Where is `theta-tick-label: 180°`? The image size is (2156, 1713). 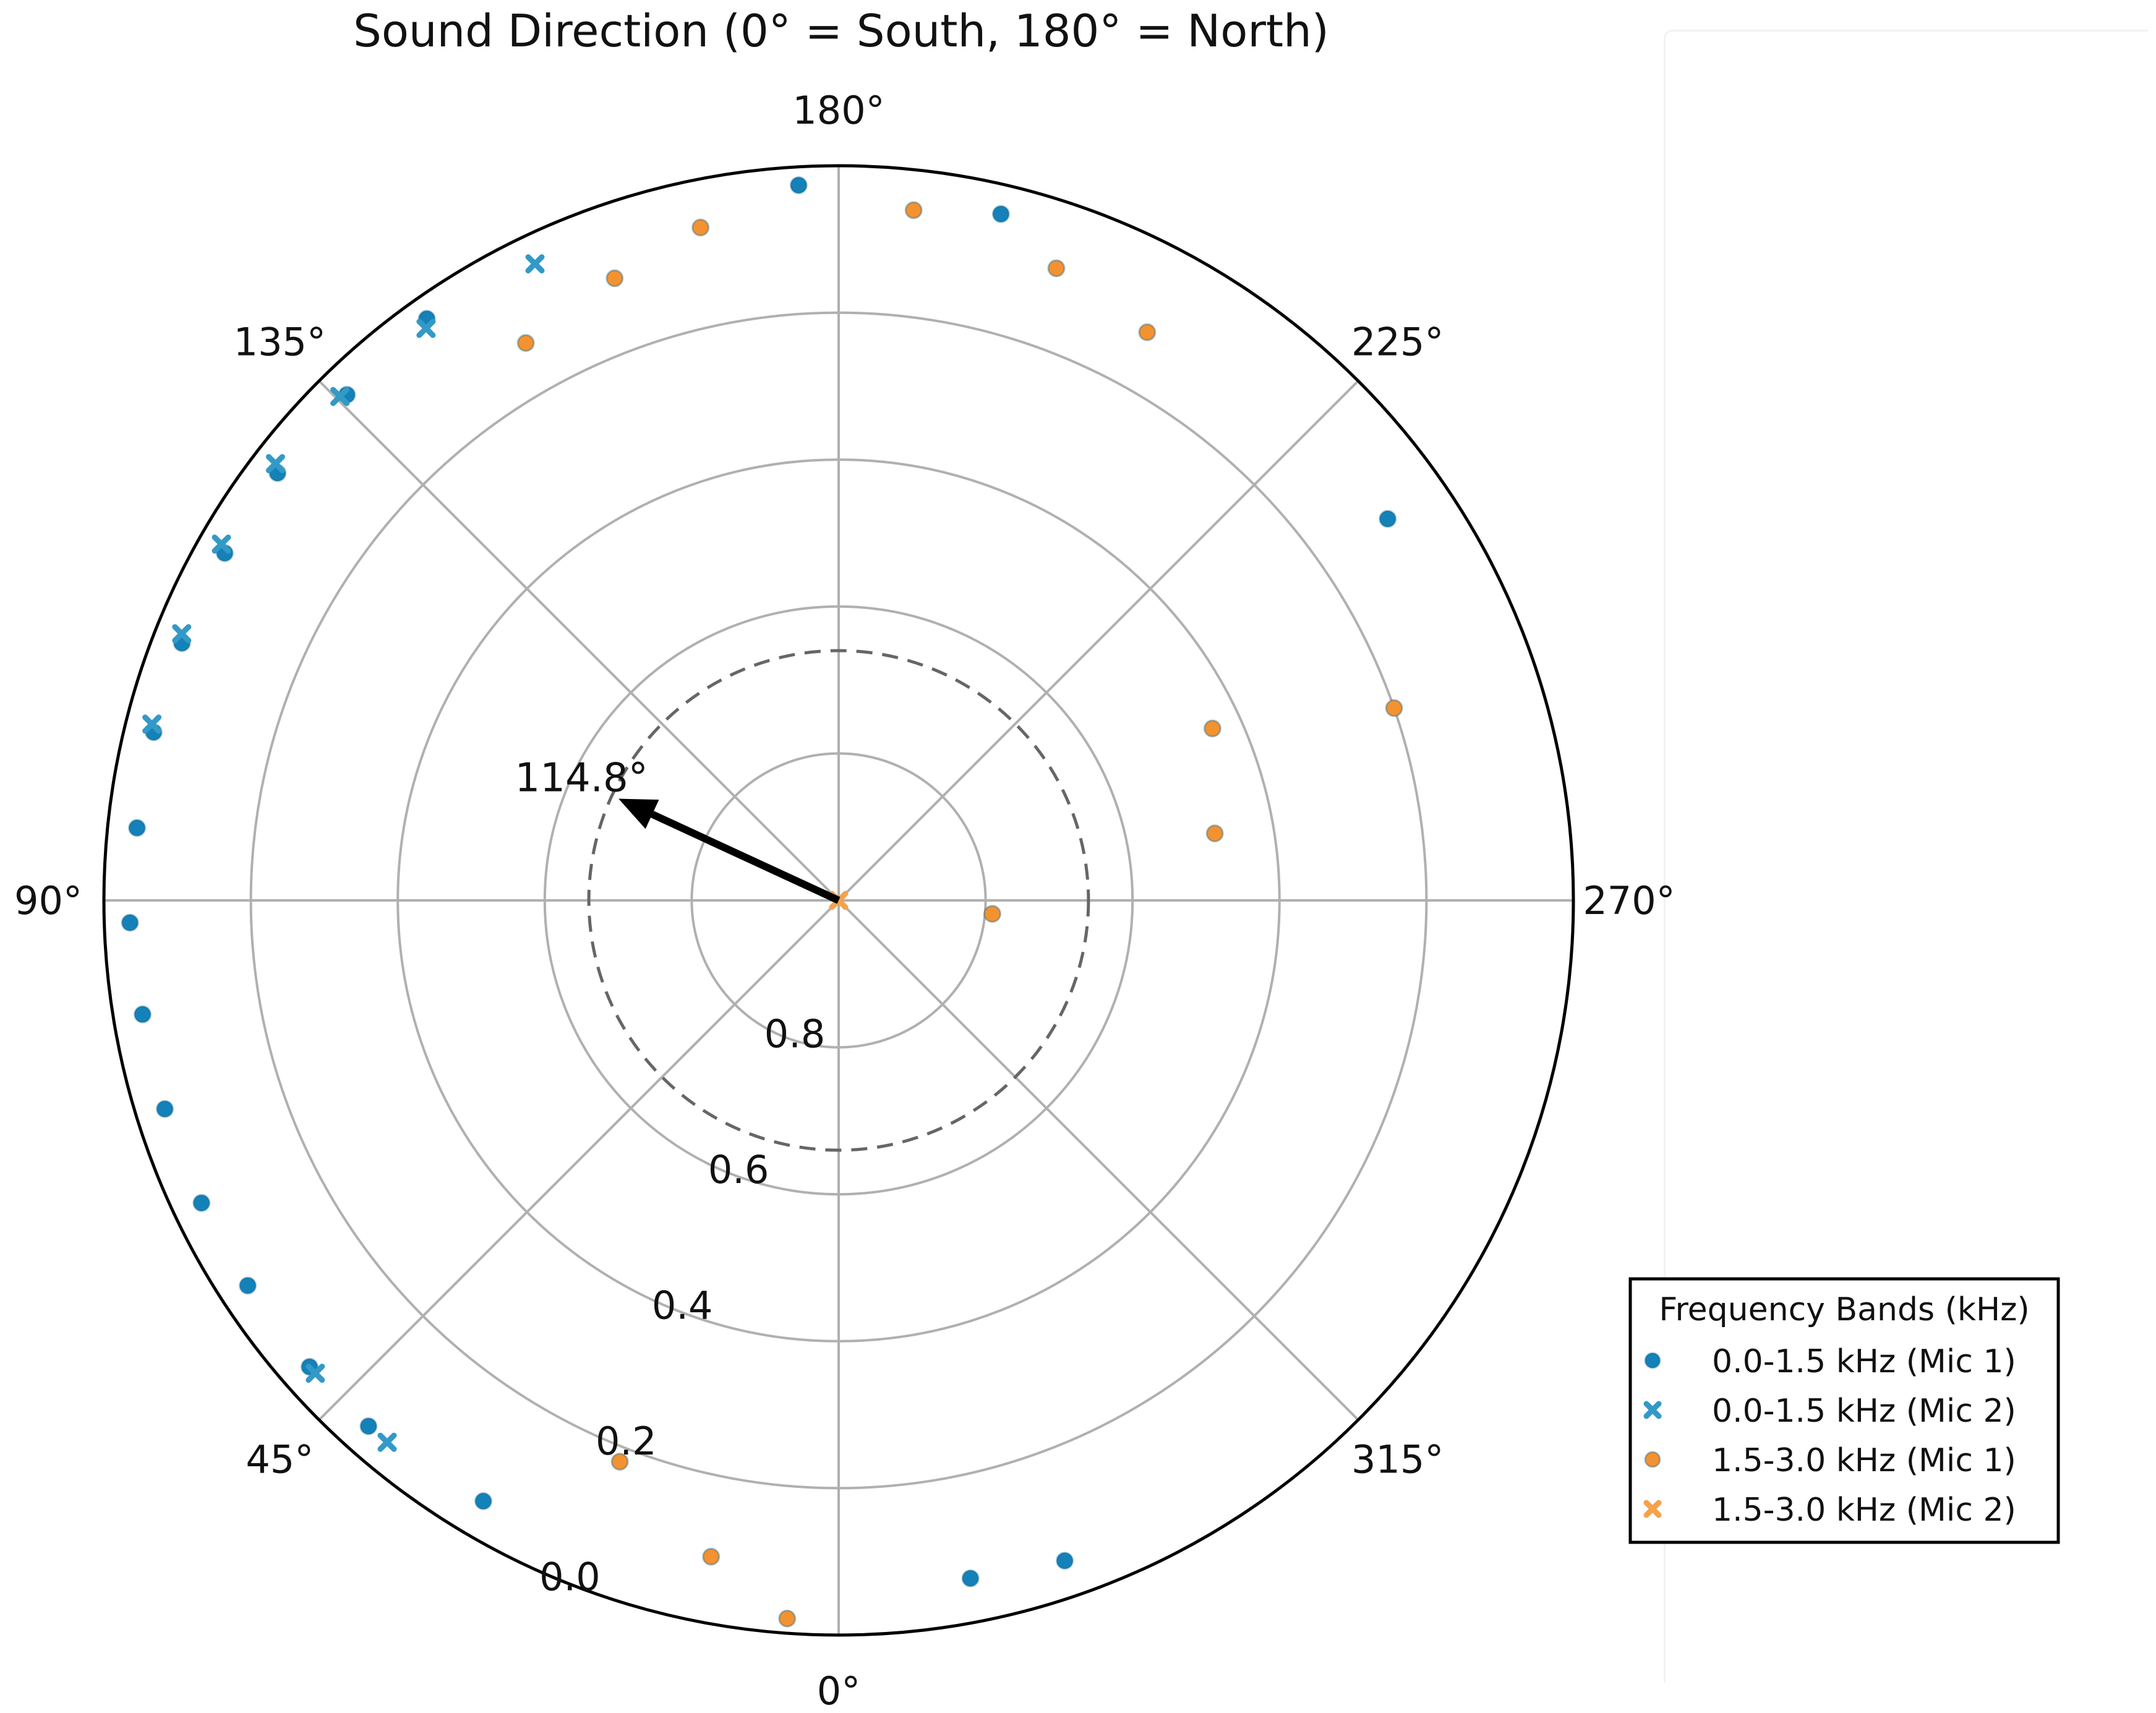
theta-tick-label: 180° is located at coordinates (838, 111).